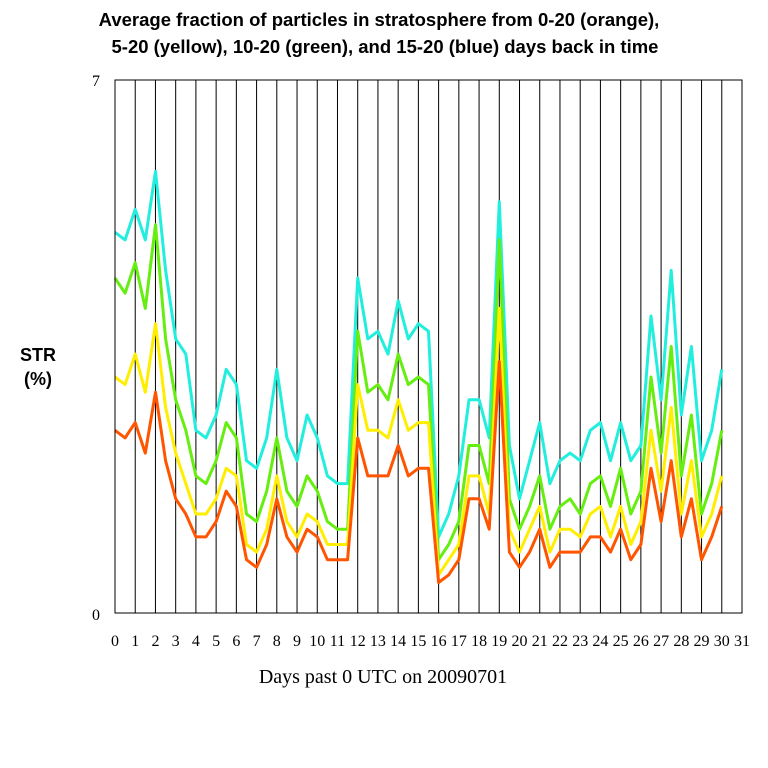  I want to click on x-tick-label: 28, so click(681, 641).